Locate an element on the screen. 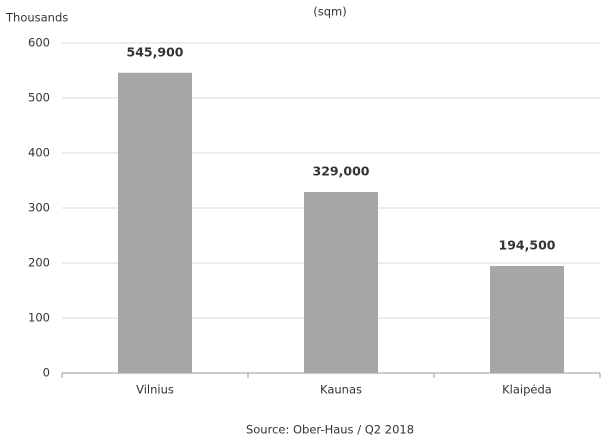 Image resolution: width=607 pixels, height=436 pixels. x-tick-label: Kaunas is located at coordinates (341, 390).